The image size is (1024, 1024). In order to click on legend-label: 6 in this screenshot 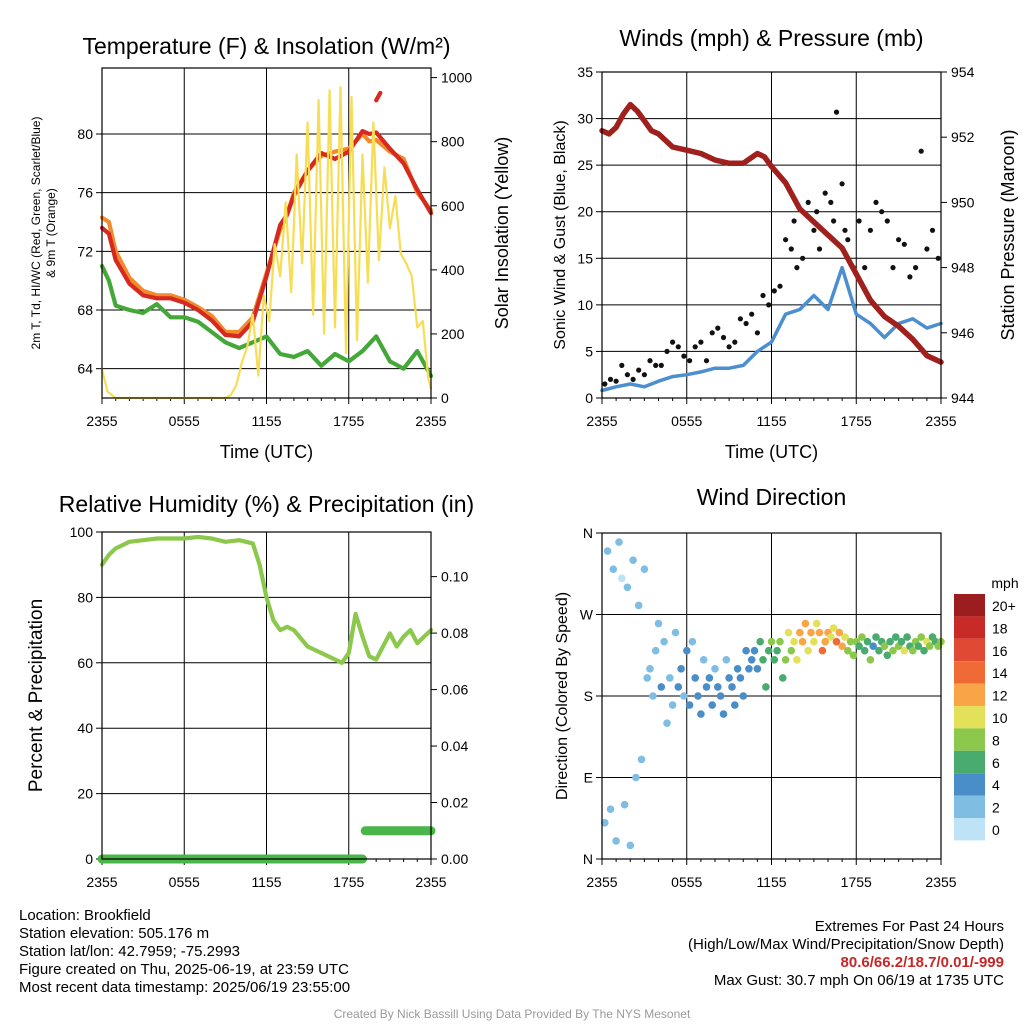, I will do `click(996, 763)`.